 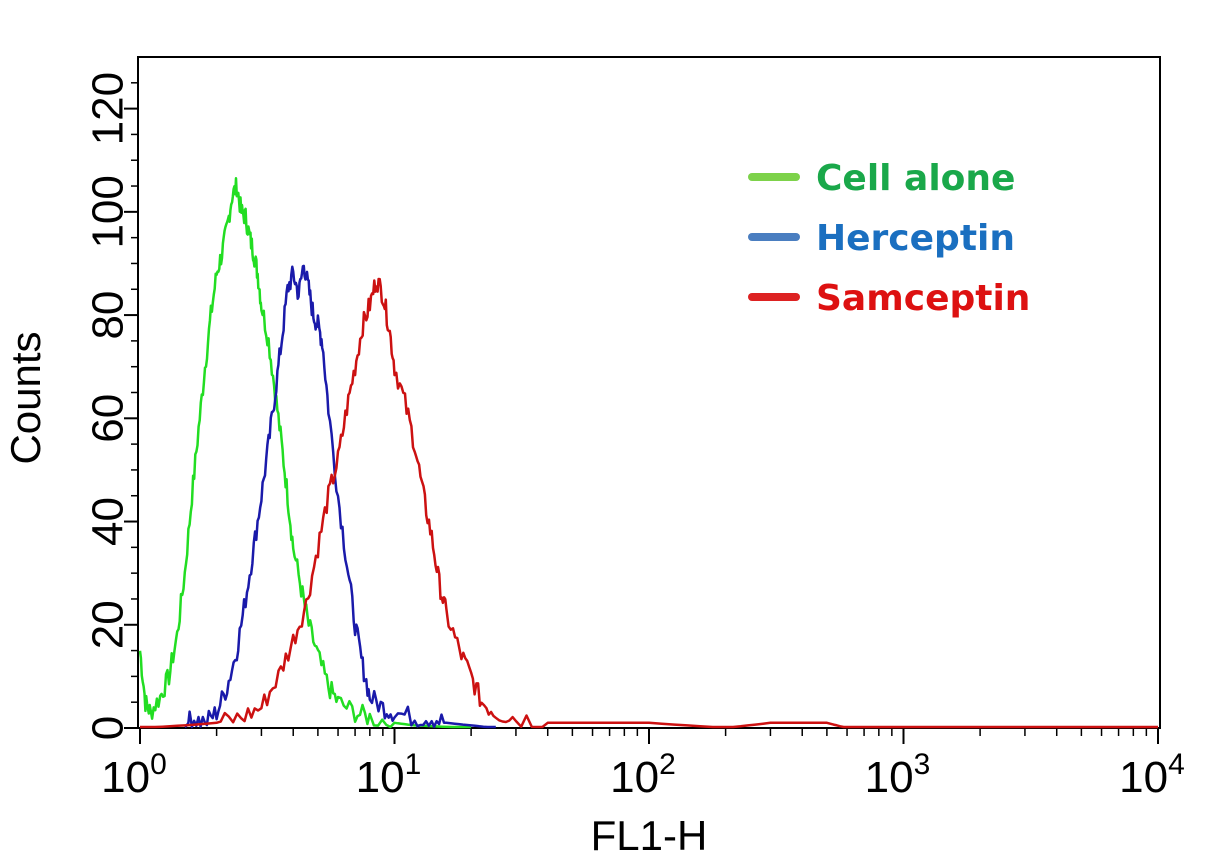 I want to click on x-tick-label: 10², so click(x=643, y=775).